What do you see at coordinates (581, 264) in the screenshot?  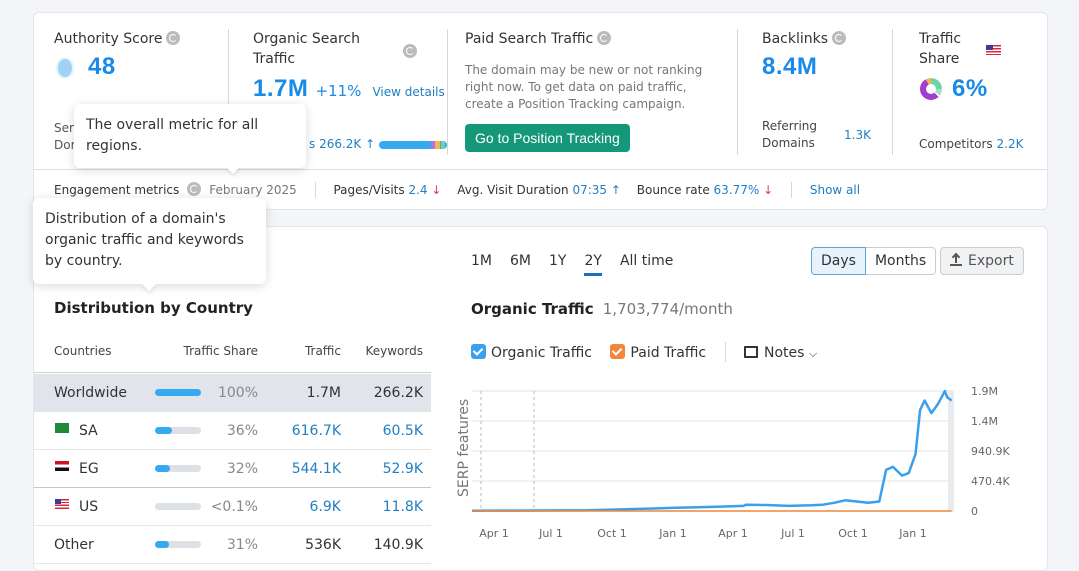 I see `range-tabs: 1M 6M 1Y 2Y All time` at bounding box center [581, 264].